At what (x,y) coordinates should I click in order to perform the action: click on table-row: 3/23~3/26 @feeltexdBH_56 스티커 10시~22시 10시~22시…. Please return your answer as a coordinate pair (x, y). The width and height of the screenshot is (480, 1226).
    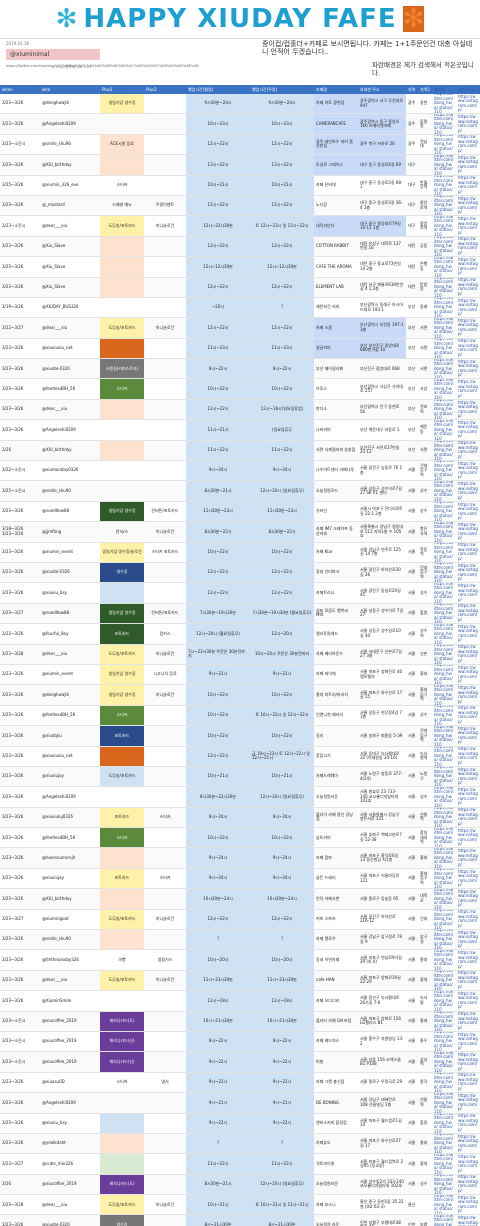
    Looking at the image, I should click on (240, 389).